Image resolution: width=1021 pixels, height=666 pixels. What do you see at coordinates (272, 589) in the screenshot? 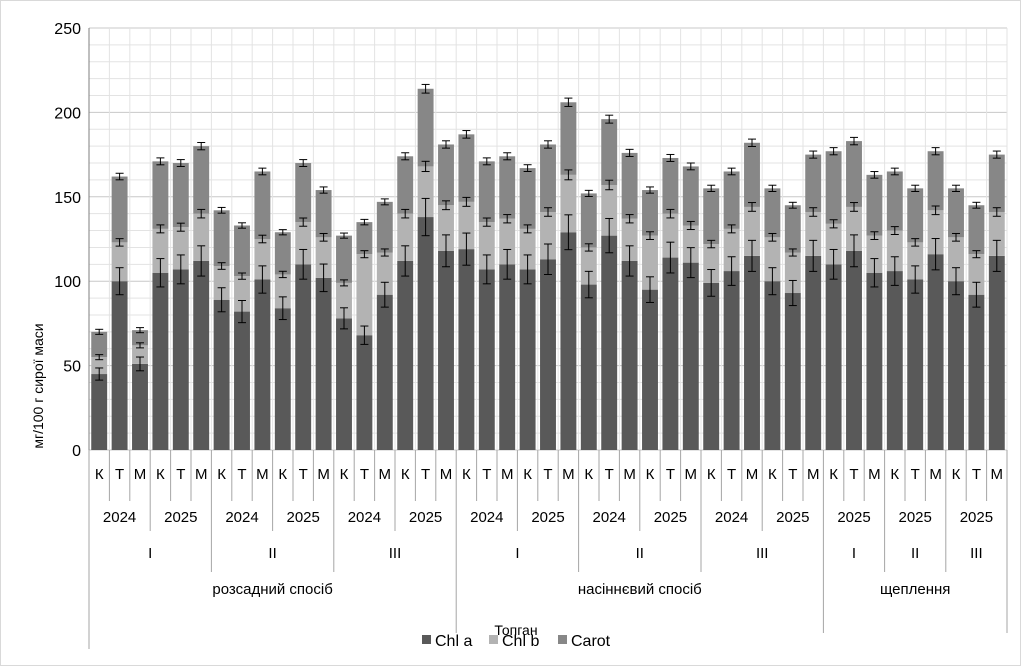
I see `method-group-label: розсадний спосіб` at bounding box center [272, 589].